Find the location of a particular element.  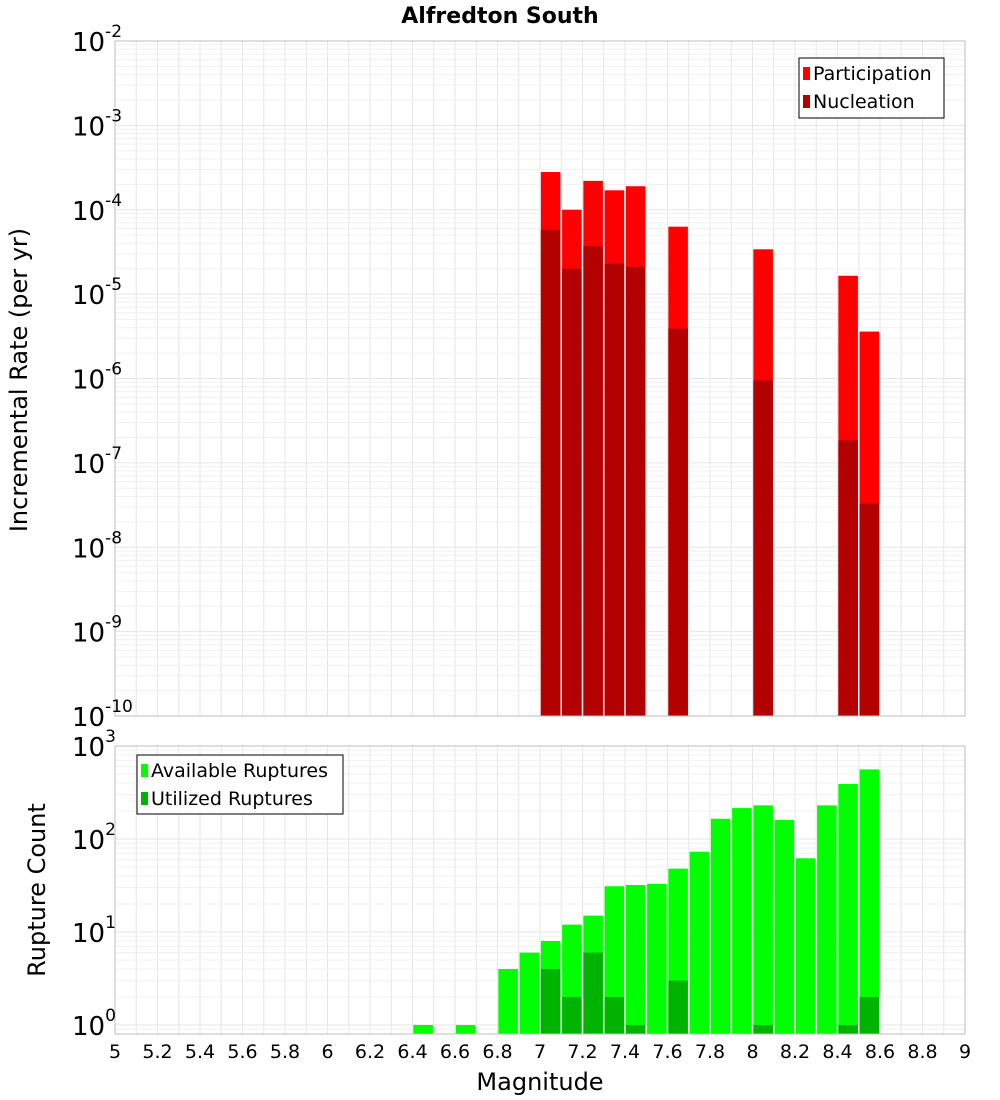

x-tick-label: 8.2 is located at coordinates (795, 1052).